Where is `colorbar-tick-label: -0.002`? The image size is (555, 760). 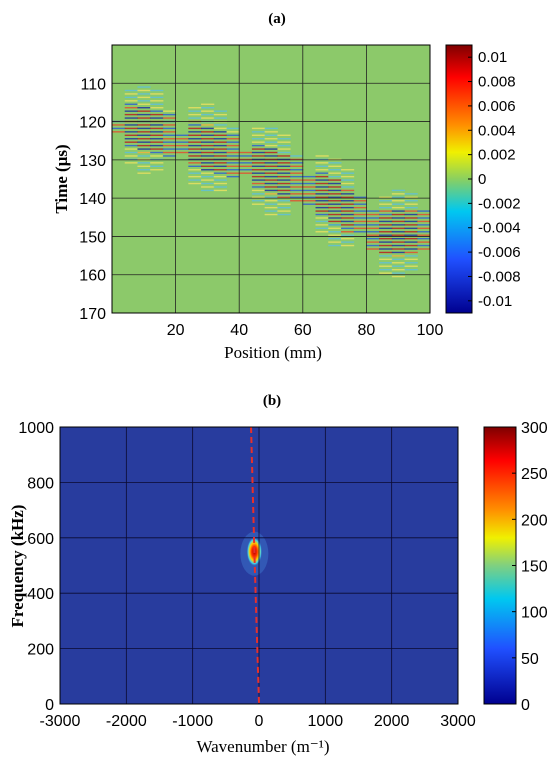
colorbar-tick-label: -0.002 is located at coordinates (499, 203).